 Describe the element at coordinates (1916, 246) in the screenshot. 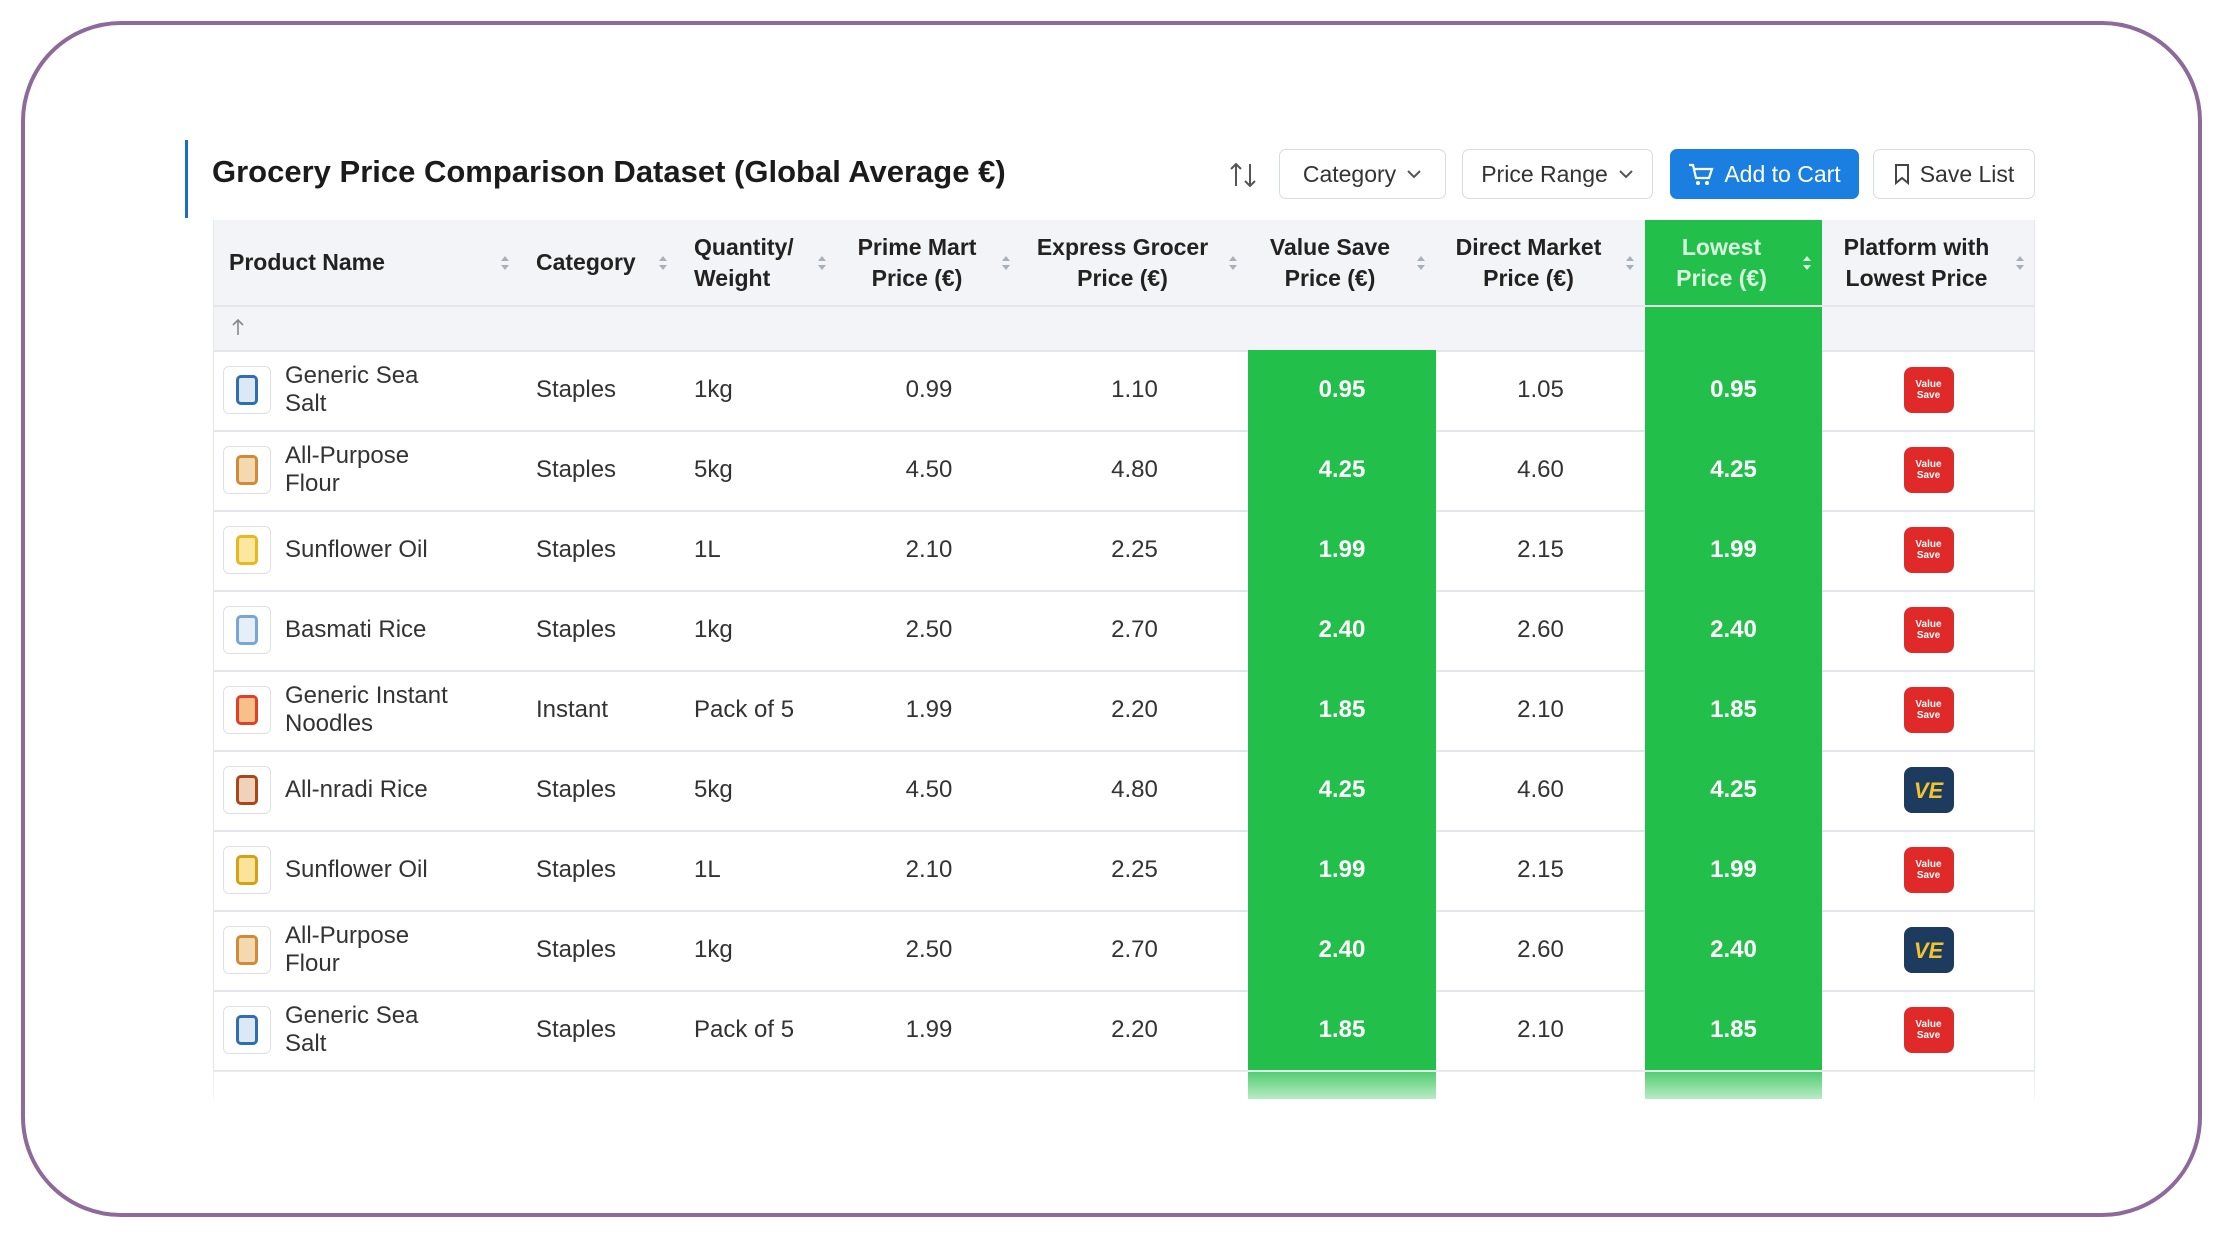

I see `header-line: Platform with` at that location.